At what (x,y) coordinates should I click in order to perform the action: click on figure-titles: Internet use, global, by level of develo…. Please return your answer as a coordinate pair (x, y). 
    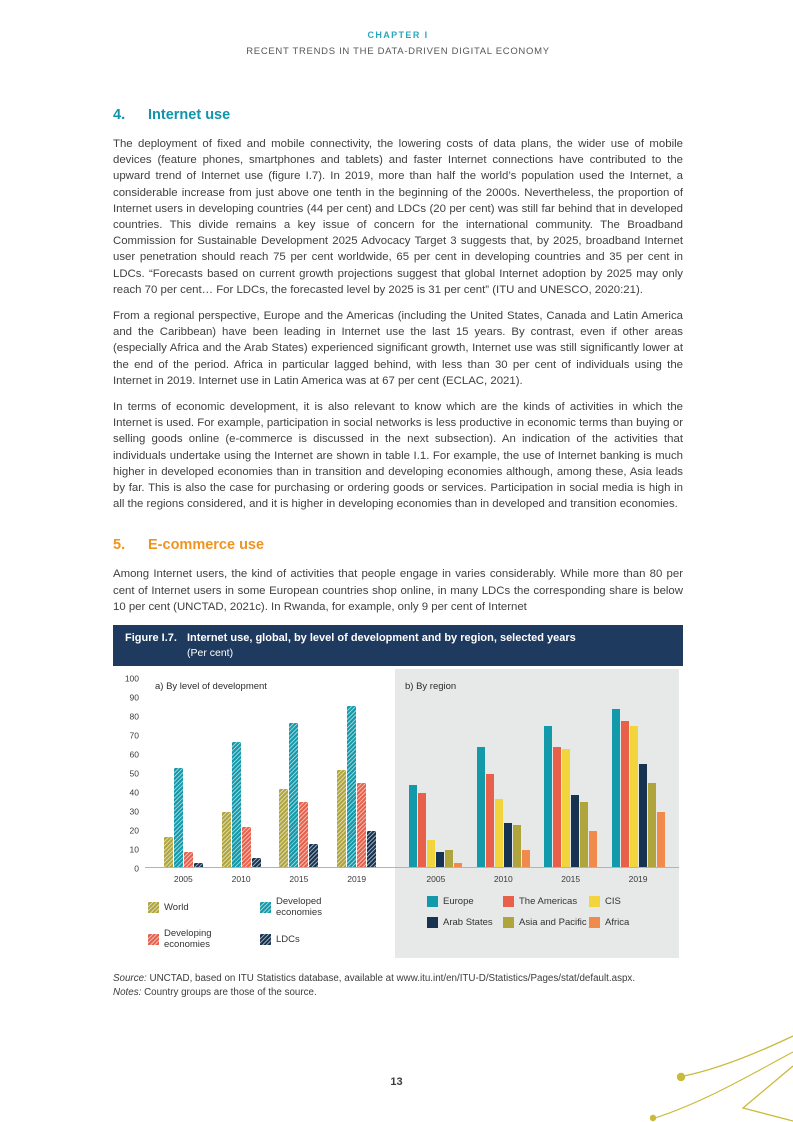
    Looking at the image, I should click on (429, 645).